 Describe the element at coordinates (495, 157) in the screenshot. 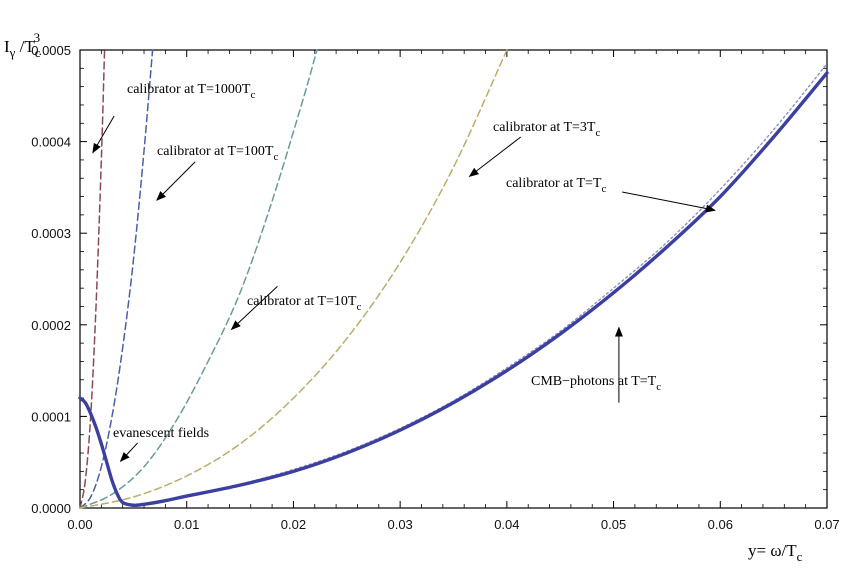

I see `annotation-arrow-a3` at that location.